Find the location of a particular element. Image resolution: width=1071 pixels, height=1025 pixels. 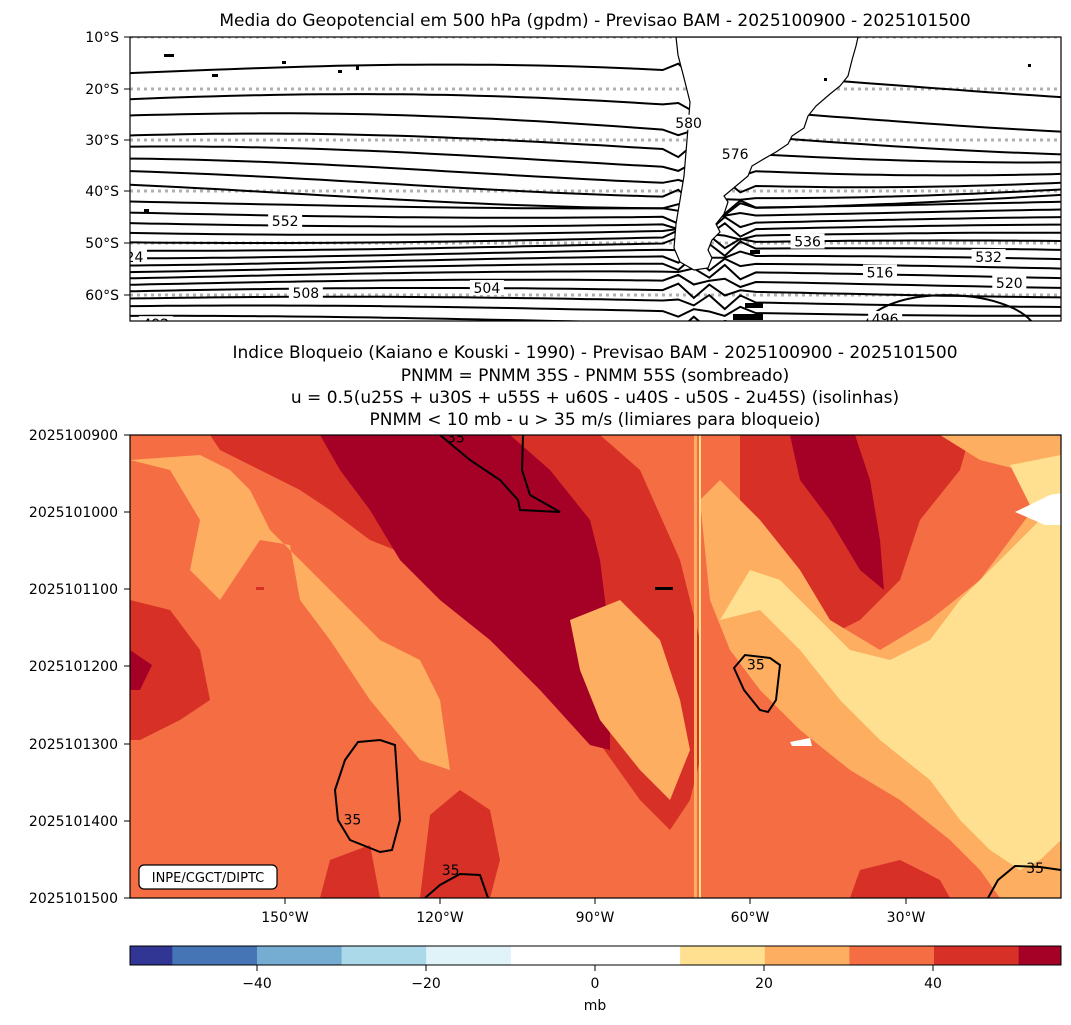

hov-ytick-label: 2025100900 is located at coordinates (73, 436).